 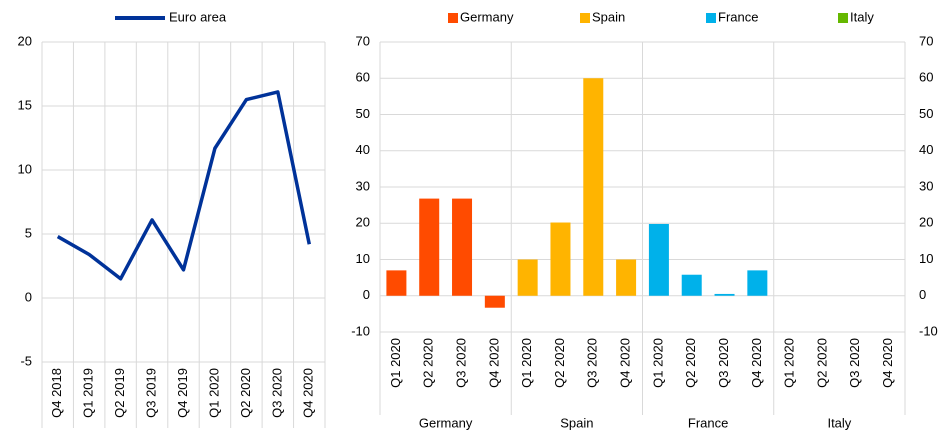 What do you see at coordinates (926, 40) in the screenshot?
I see `y2-tick-label: 70` at bounding box center [926, 40].